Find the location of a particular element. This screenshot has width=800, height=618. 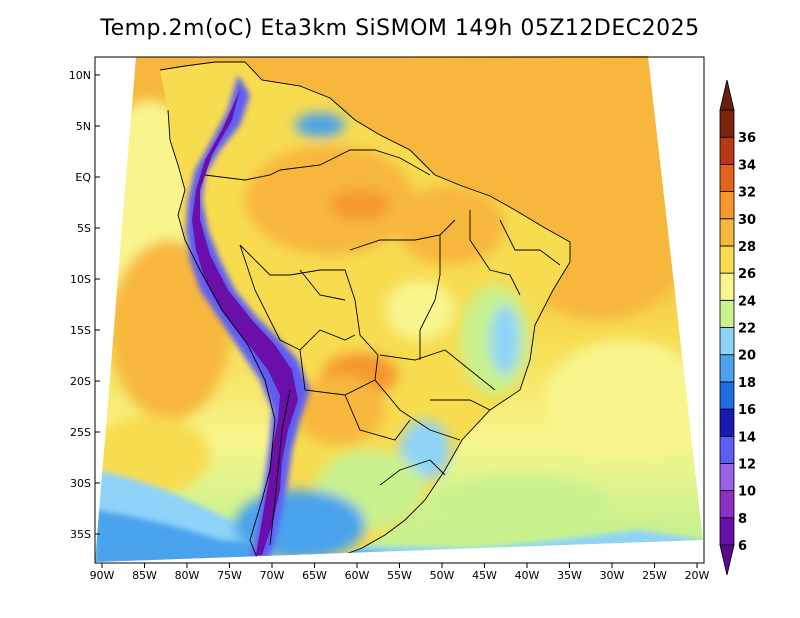

lat-tick-label: 25S is located at coordinates (80, 432).